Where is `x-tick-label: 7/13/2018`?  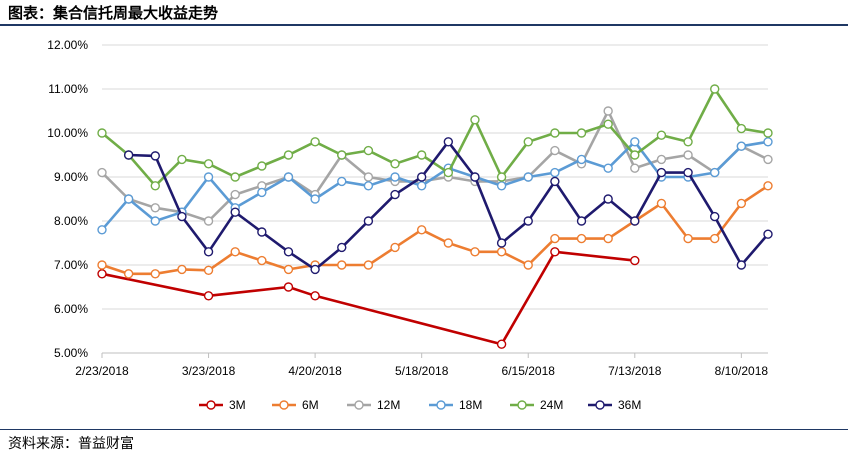 x-tick-label: 7/13/2018 is located at coordinates (635, 371).